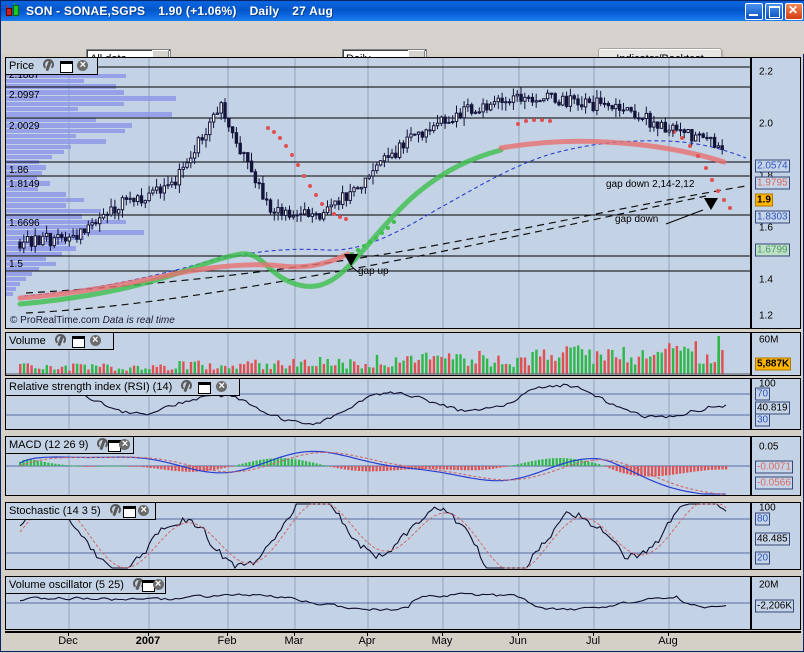 The height and width of the screenshot is (653, 804). What do you see at coordinates (766, 124) in the screenshot?
I see `axis-tick: 2.0` at bounding box center [766, 124].